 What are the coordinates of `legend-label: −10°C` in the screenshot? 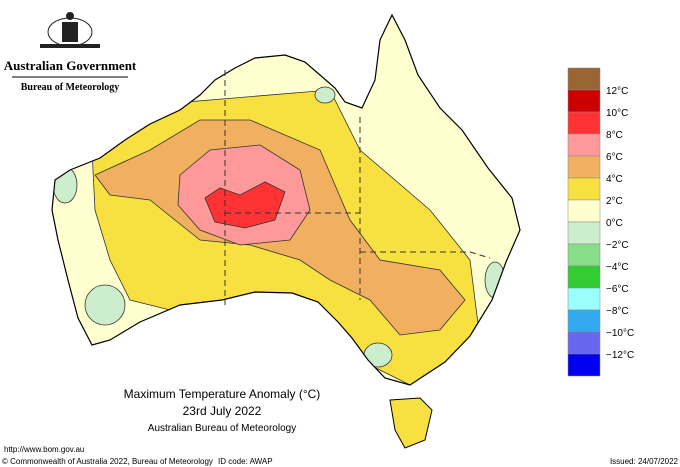 It's located at (620, 333).